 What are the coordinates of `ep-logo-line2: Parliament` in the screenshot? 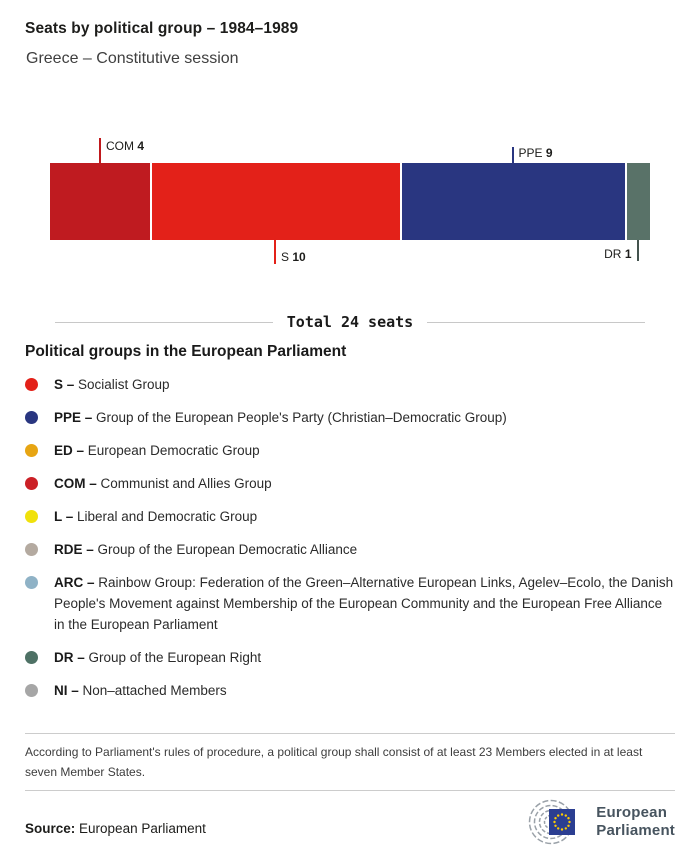 It's located at (635, 830).